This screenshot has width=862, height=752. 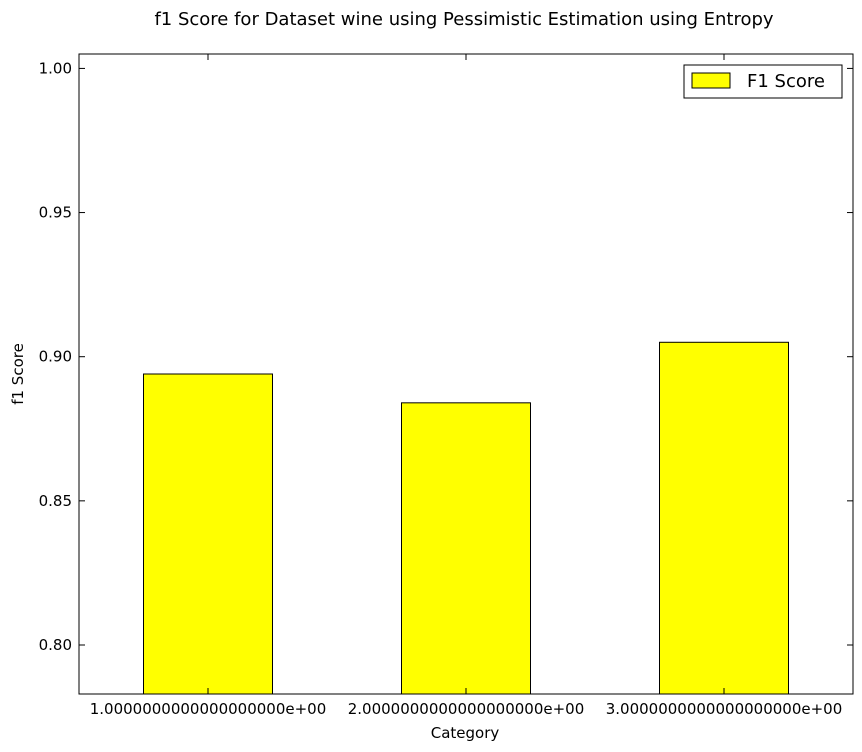 What do you see at coordinates (786, 81) in the screenshot?
I see `legend-label: F1 Score` at bounding box center [786, 81].